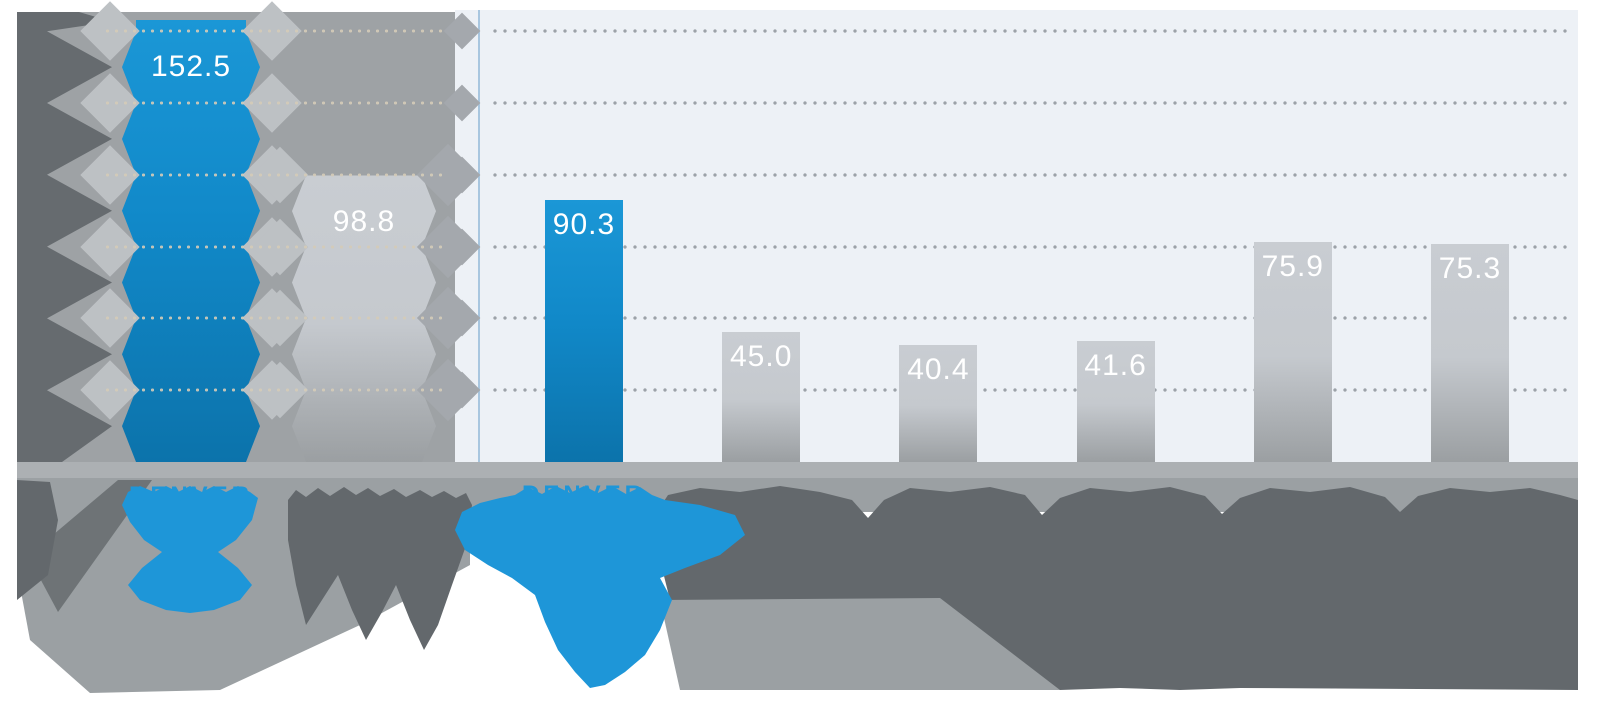 Image resolution: width=1600 pixels, height=726 pixels. I want to click on label-band, so click(797, 495).